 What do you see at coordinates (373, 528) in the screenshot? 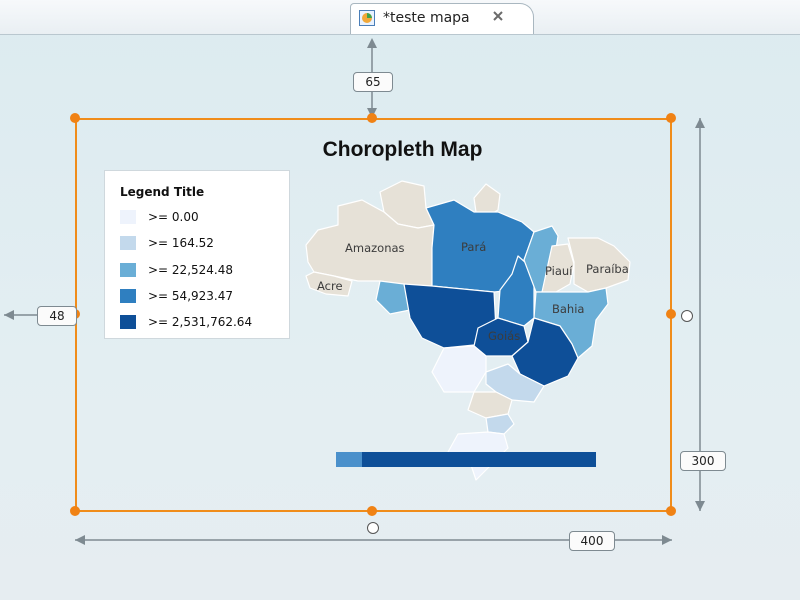
I see `bottom-guide-toggle` at bounding box center [373, 528].